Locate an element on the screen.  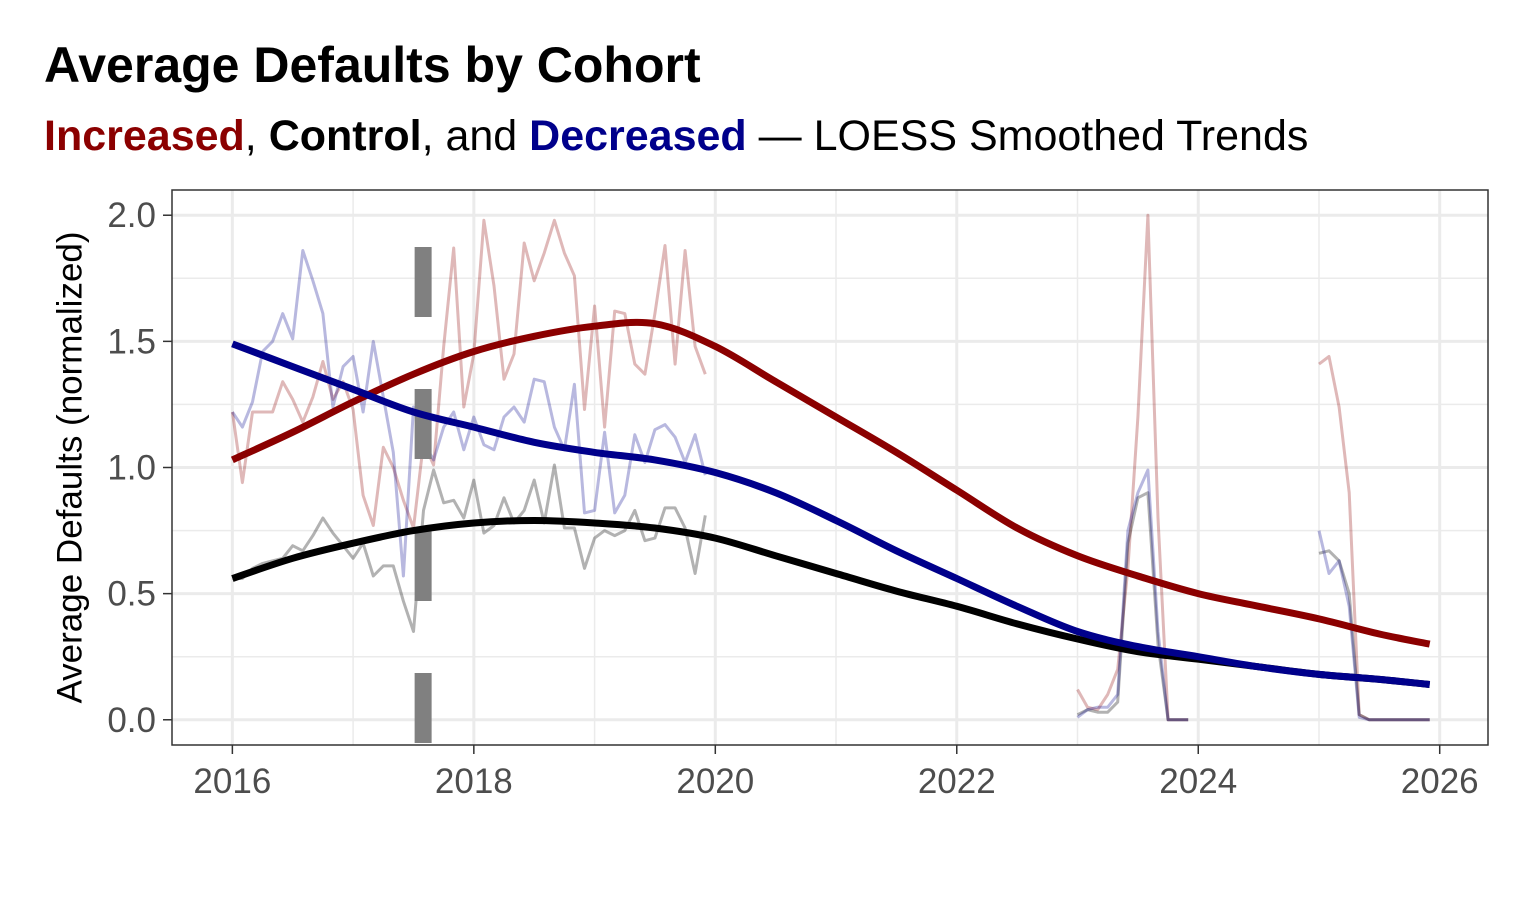
y-tick-label: 1.5 is located at coordinates (131, 341).